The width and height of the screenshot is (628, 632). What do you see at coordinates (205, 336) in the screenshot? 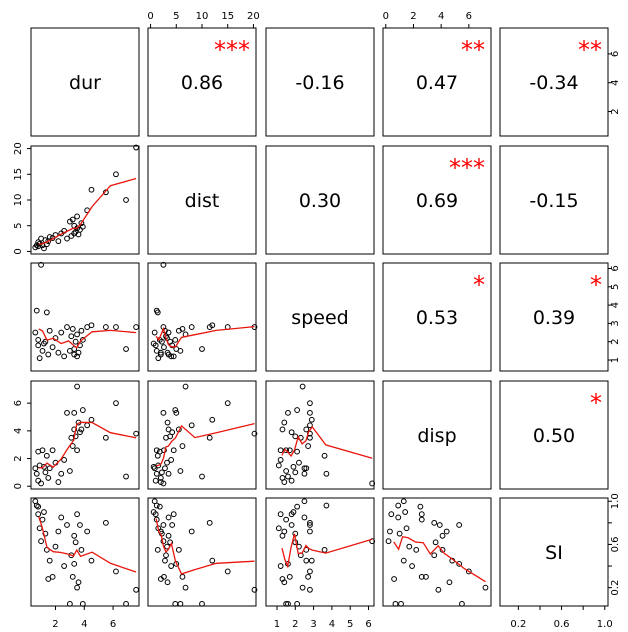
I see `smooth-line-speed-dist` at bounding box center [205, 336].